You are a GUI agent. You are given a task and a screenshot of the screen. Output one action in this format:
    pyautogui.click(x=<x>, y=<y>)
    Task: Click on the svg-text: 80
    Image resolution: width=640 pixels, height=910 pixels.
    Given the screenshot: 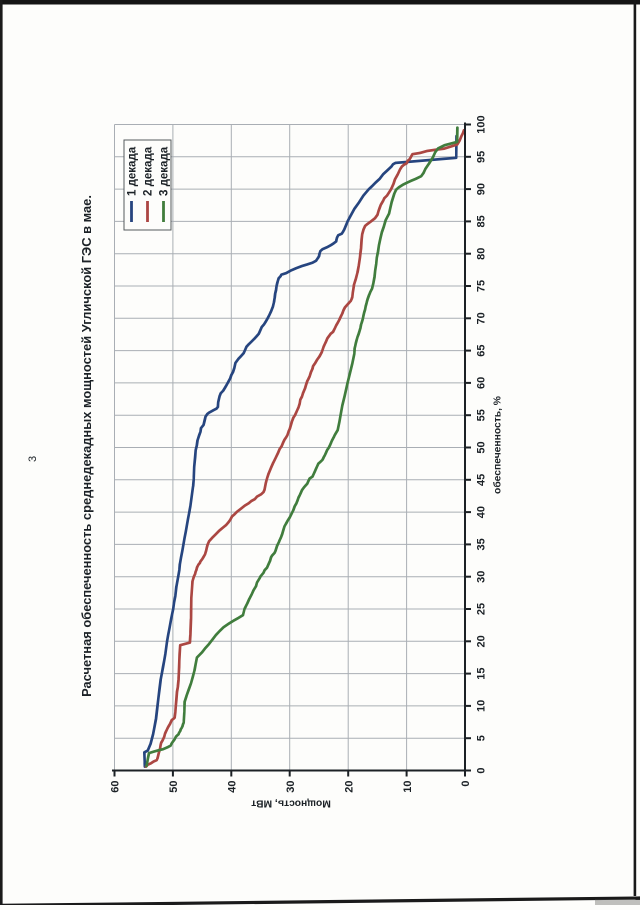 What is the action you would take?
    pyautogui.click(x=482, y=254)
    